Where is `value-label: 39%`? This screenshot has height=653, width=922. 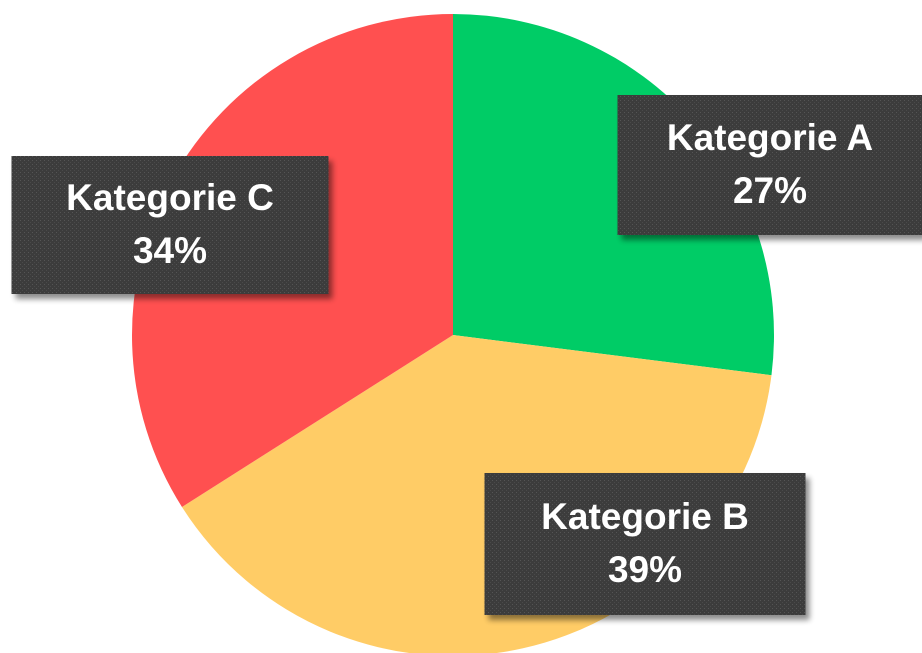
value-label: 39% is located at coordinates (645, 569).